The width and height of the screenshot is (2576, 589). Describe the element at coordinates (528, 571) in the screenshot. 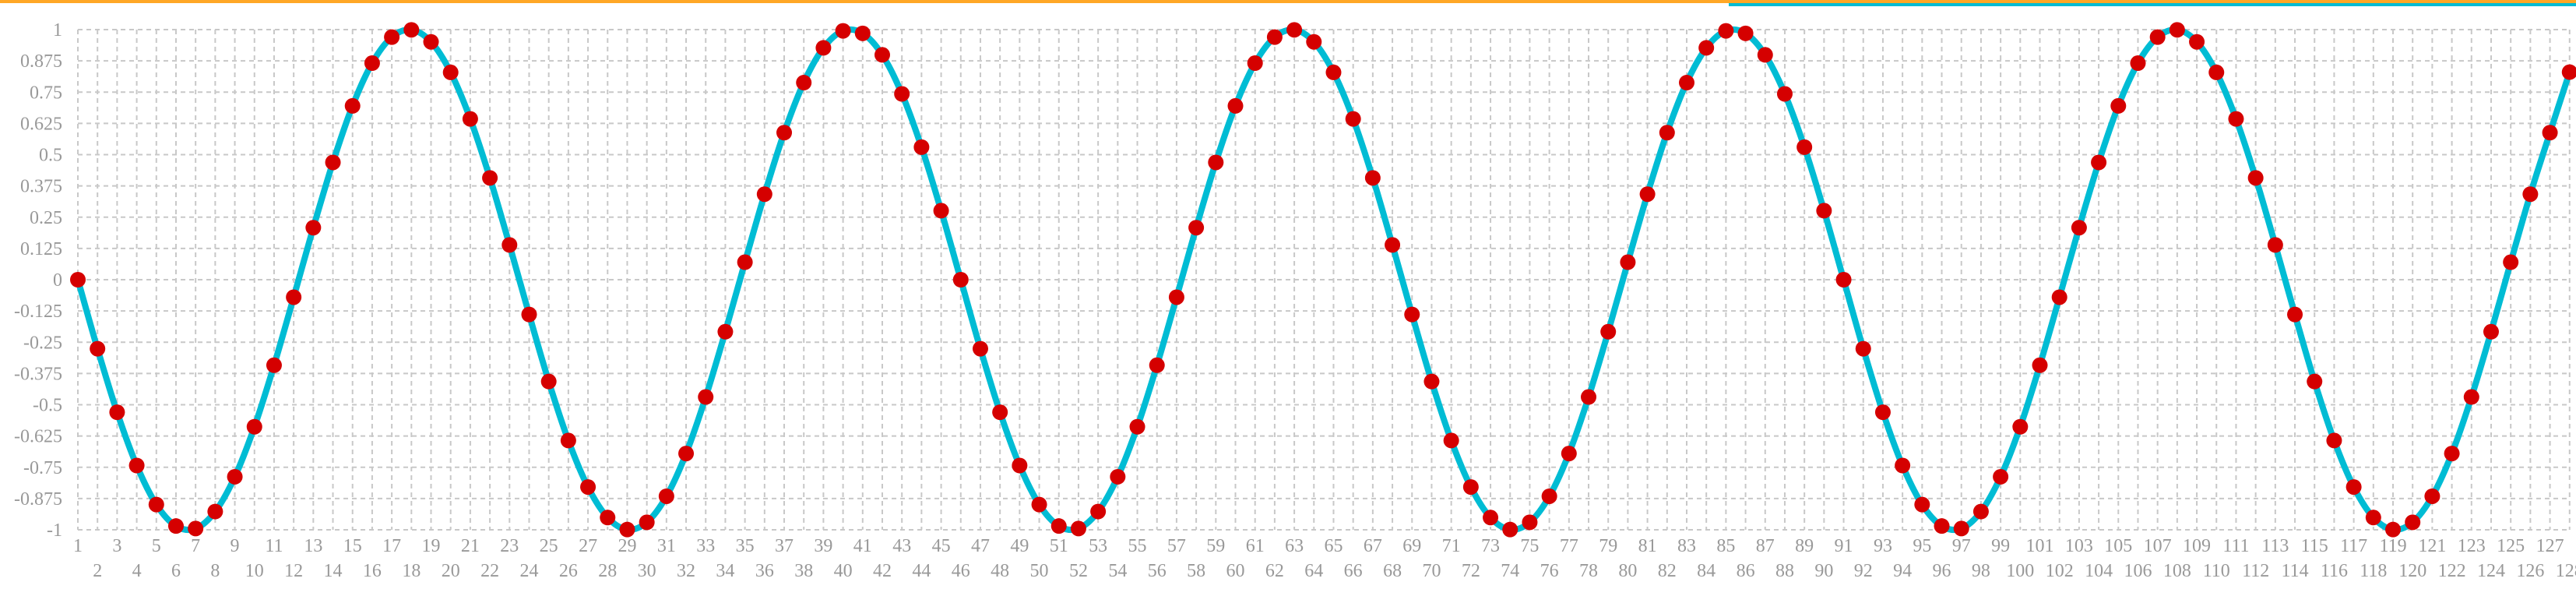

I see `x-tick-label: 24` at that location.